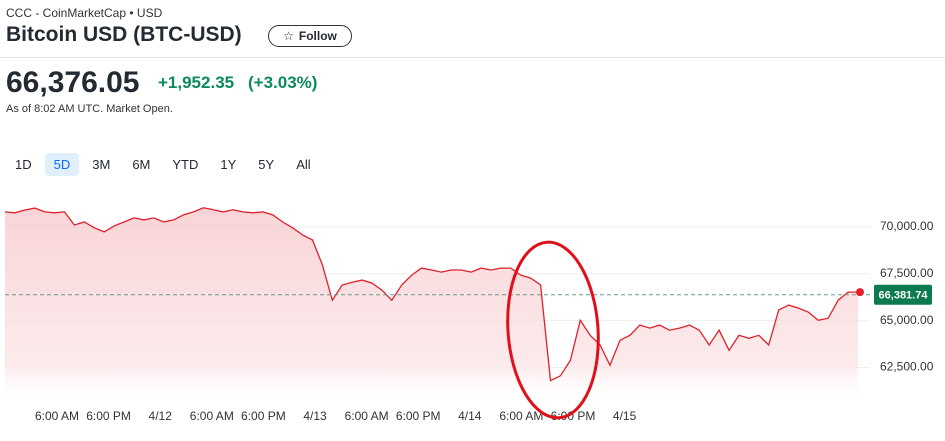 Image resolution: width=945 pixels, height=441 pixels. Describe the element at coordinates (303, 164) in the screenshot. I see `range-button: All` at that location.